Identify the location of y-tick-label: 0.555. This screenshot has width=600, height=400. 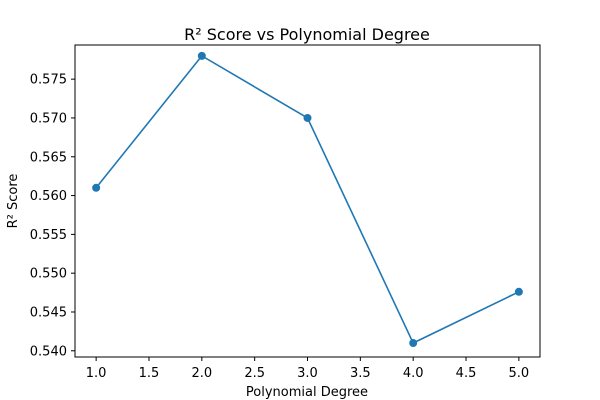
(48, 235).